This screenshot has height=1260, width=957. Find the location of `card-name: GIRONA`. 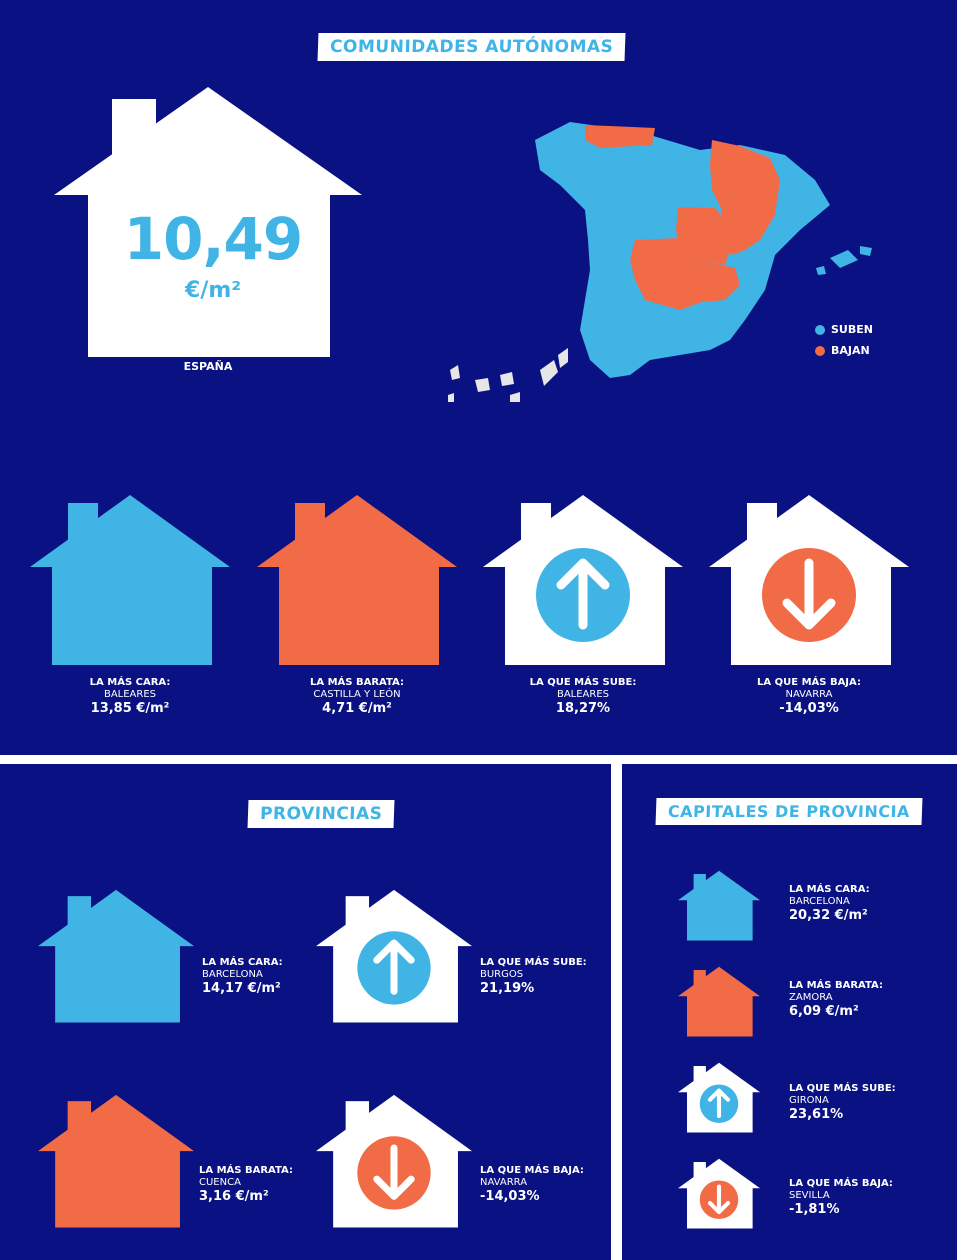

card-name: GIRONA is located at coordinates (809, 1100).